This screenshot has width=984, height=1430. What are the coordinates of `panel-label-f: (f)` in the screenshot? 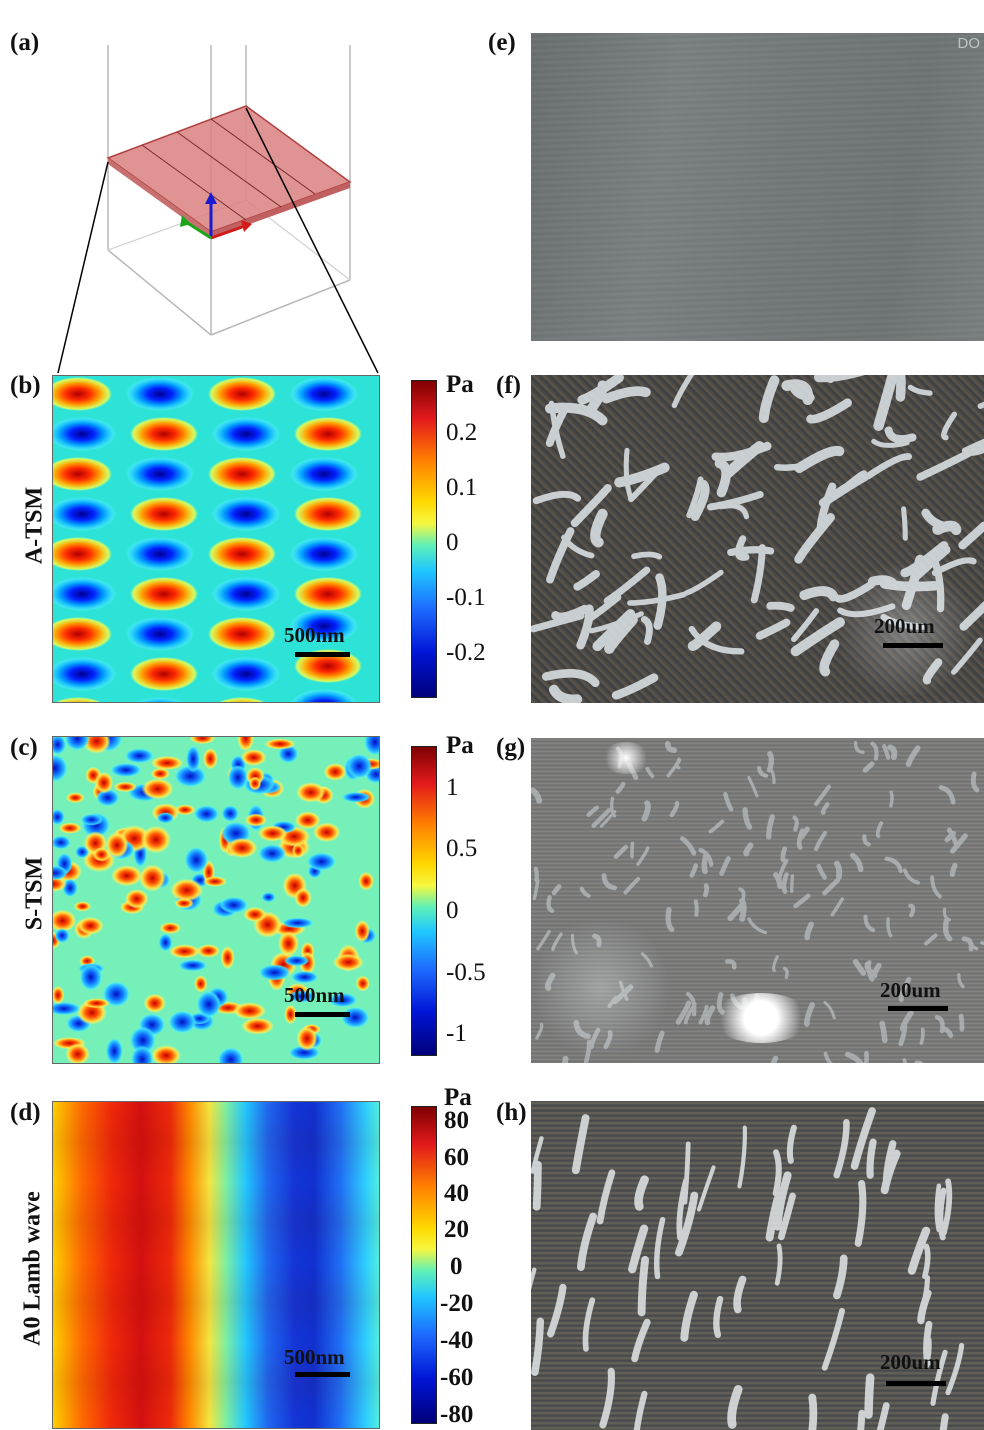 It's located at (508, 385).